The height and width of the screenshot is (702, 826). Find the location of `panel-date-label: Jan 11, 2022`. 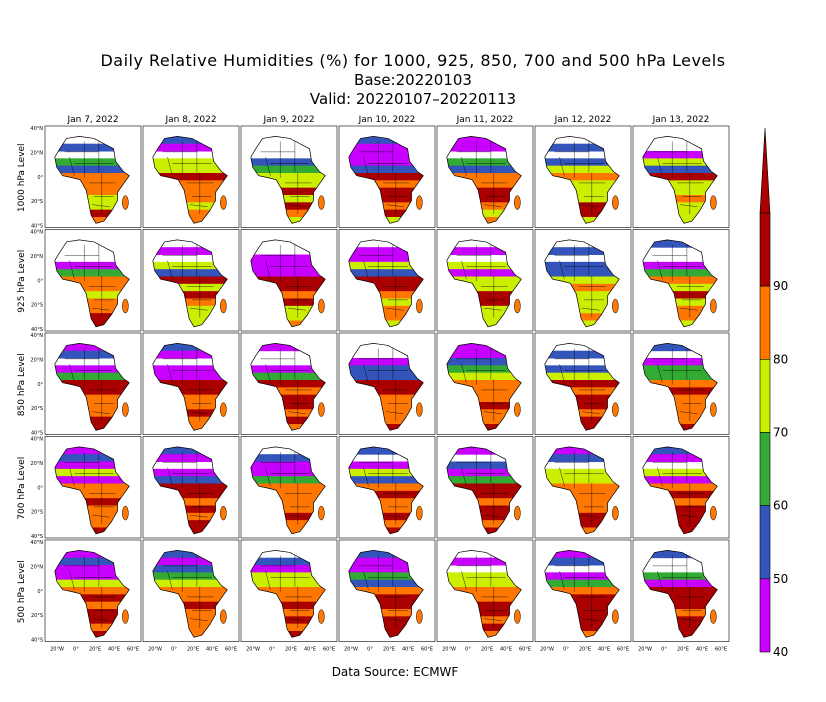

panel-date-label: Jan 11, 2022 is located at coordinates (485, 120).